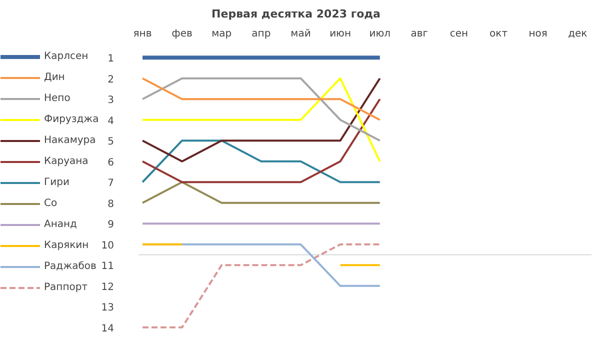  I want to click on y-tick-label: 10, so click(107, 246).